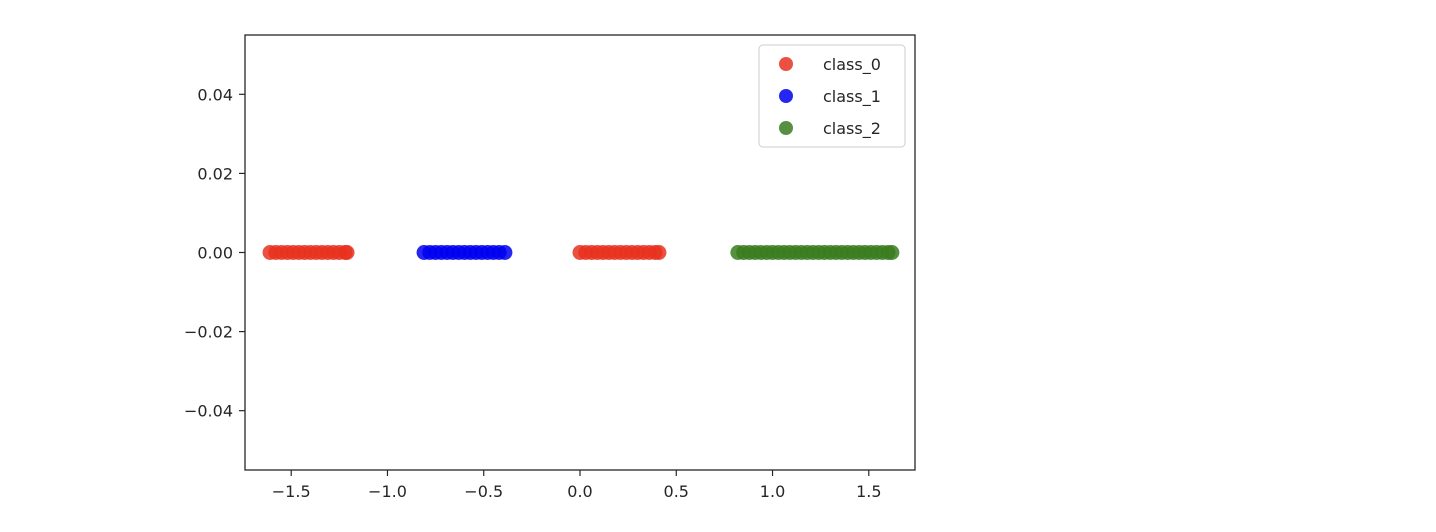 The image size is (1436, 532). I want to click on x-axis: −1.5 −1.0 −0.5 0.0 0.5 1.0 1.5, so click(577, 485).